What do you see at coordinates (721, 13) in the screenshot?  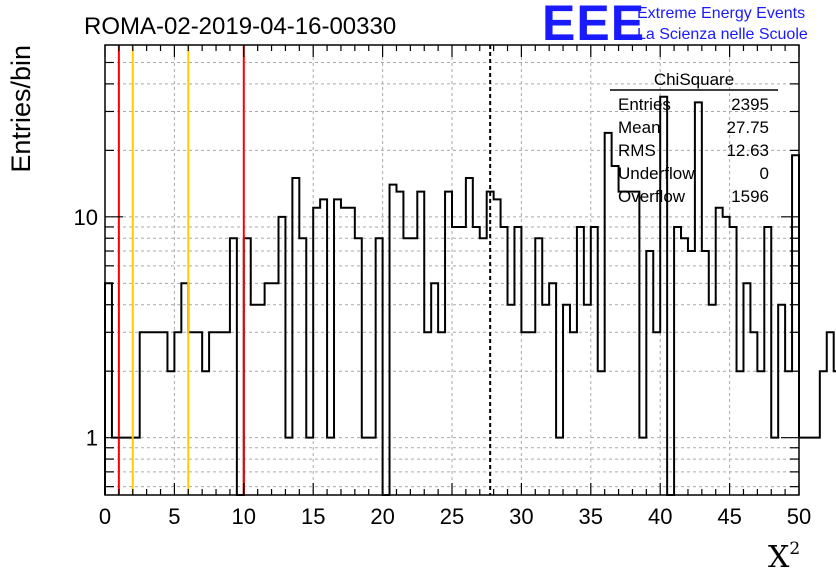 I see `logo-line-1: Extreme Energy Events` at bounding box center [721, 13].